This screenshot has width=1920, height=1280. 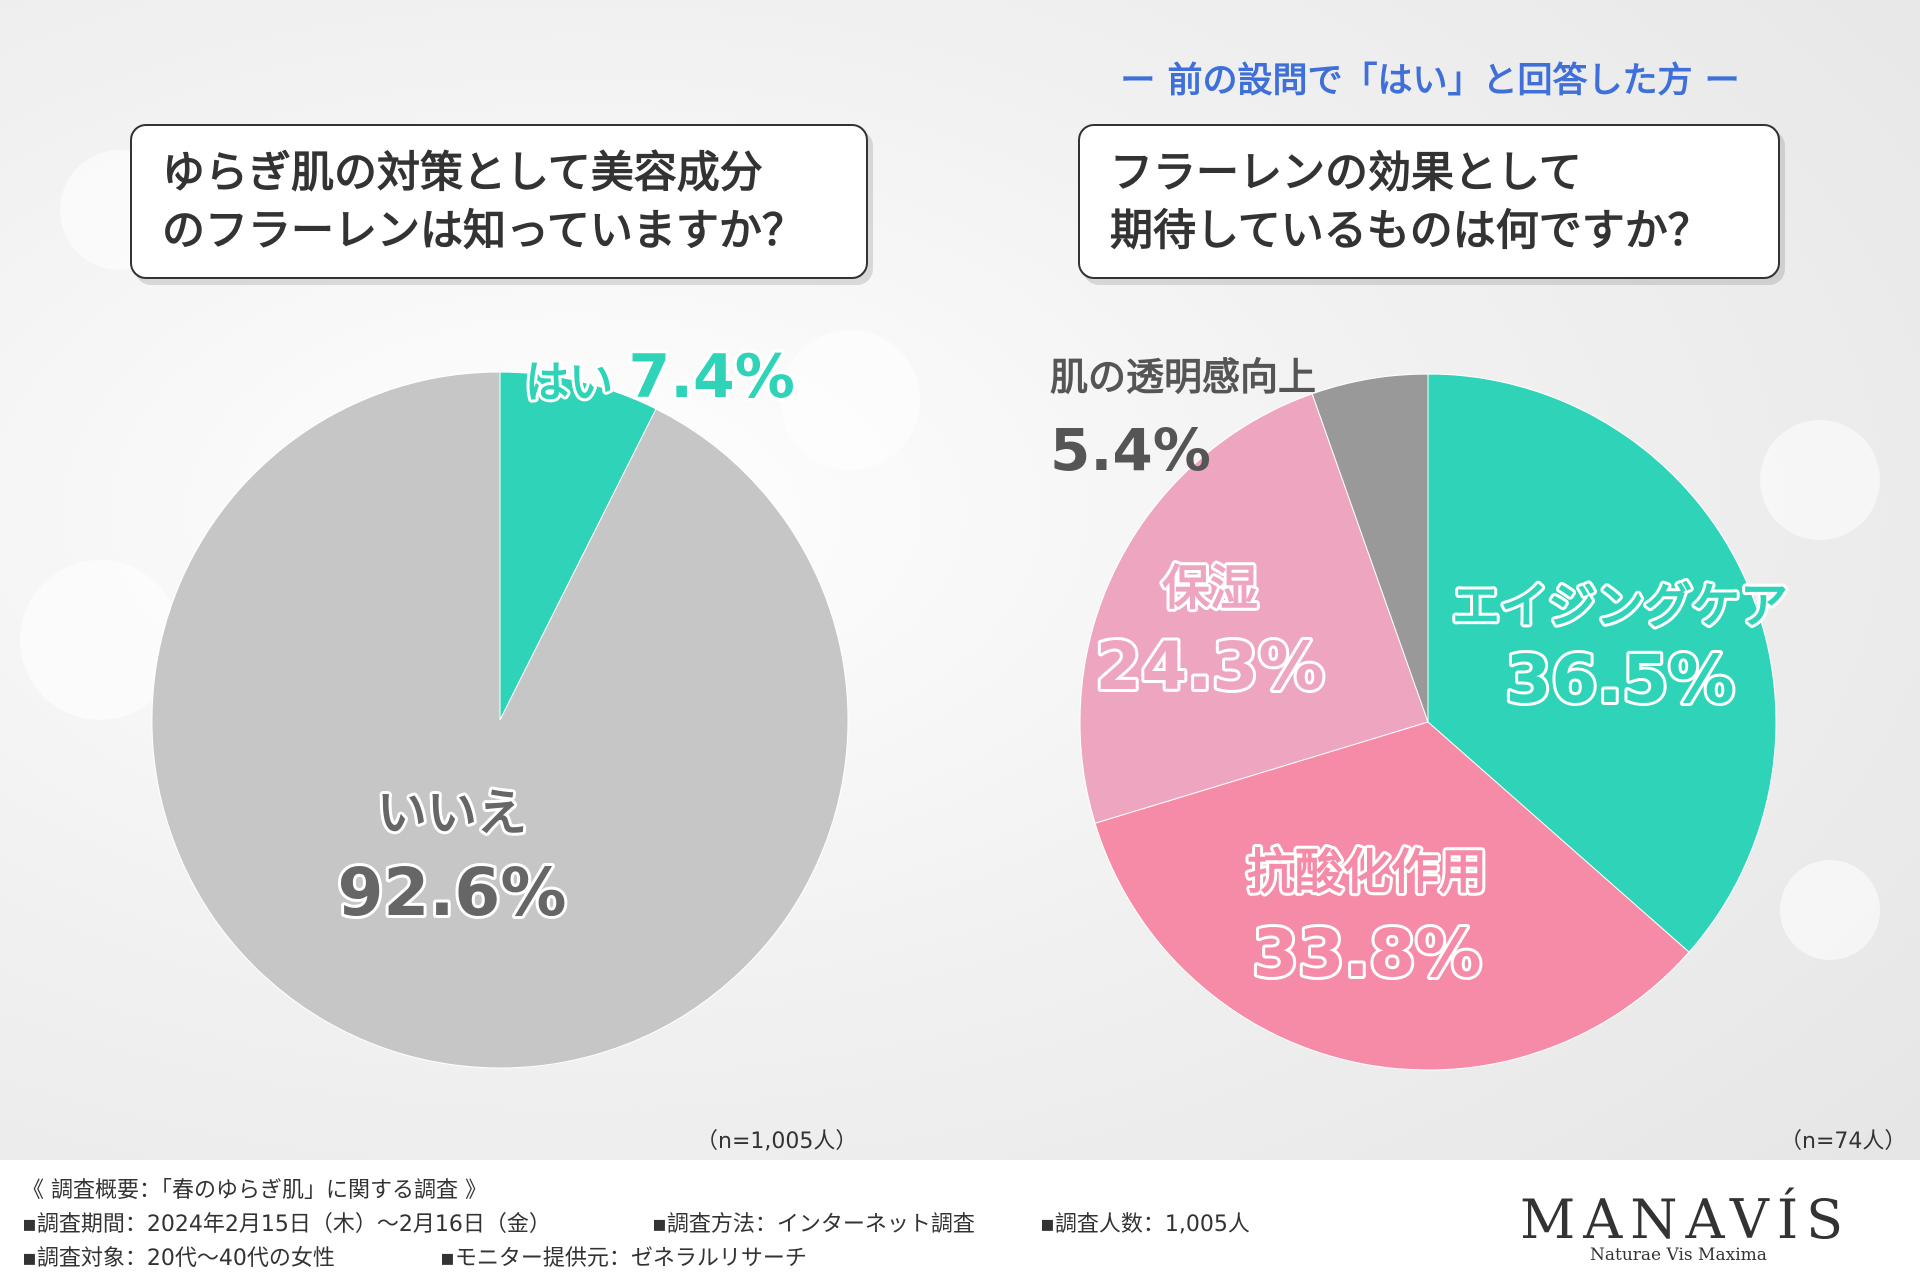 I want to click on slice-value-q2-2: 24.3%, so click(x=1210, y=666).